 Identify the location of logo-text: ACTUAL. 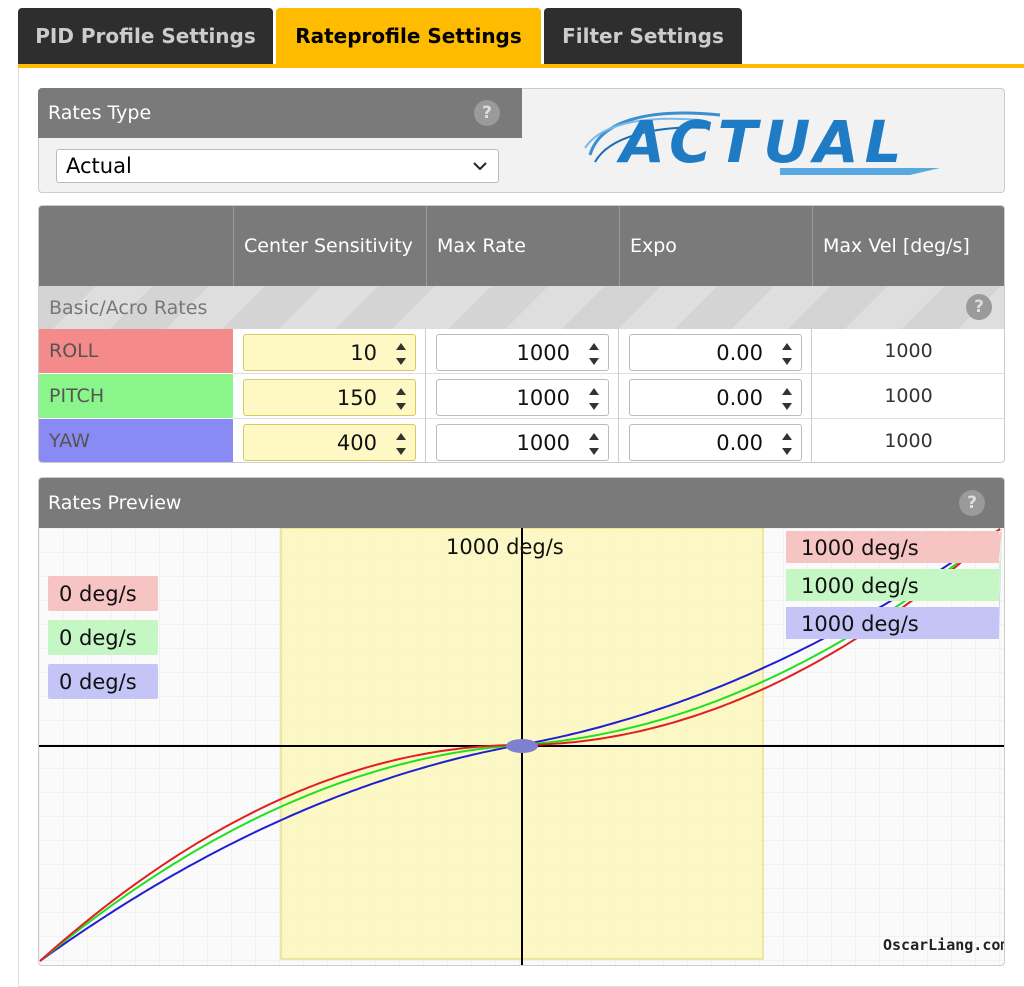
(762, 142).